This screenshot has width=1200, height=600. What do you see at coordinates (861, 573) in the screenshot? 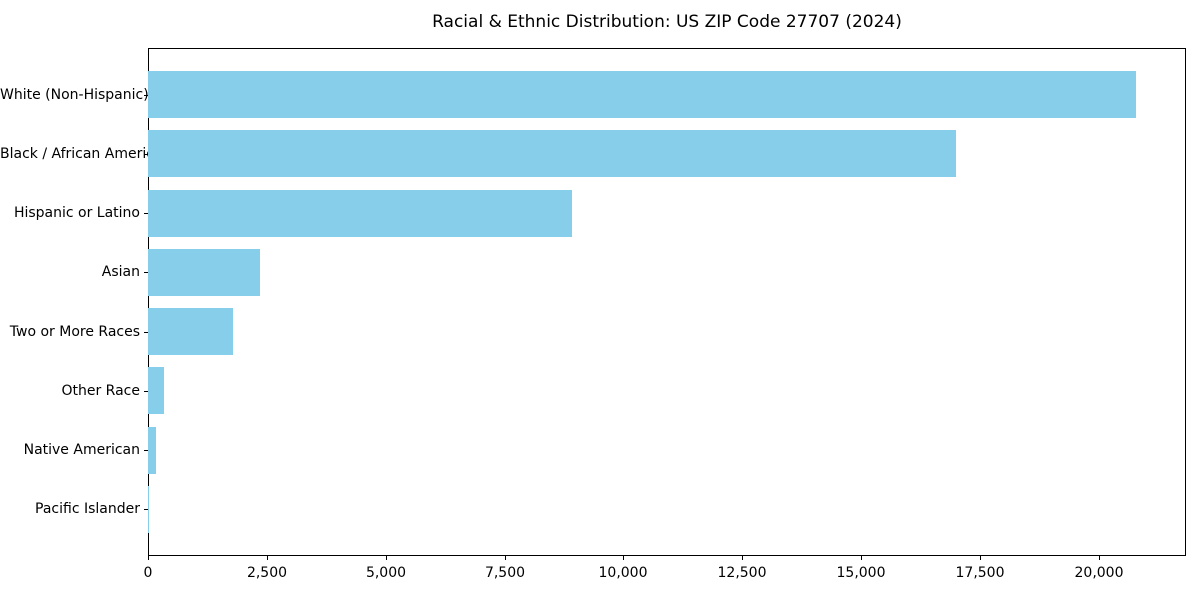
I see `x-tick-label: 15,000` at bounding box center [861, 573].